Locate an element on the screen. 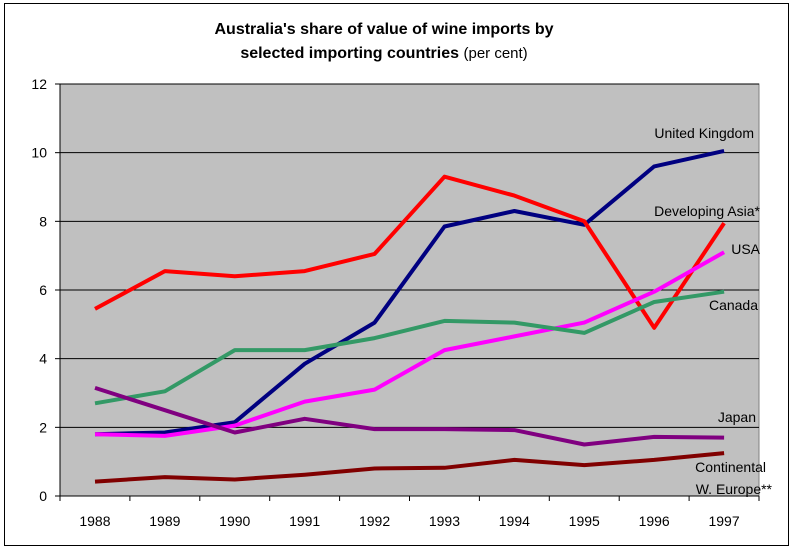  x-tick-label: 1995 is located at coordinates (584, 521).